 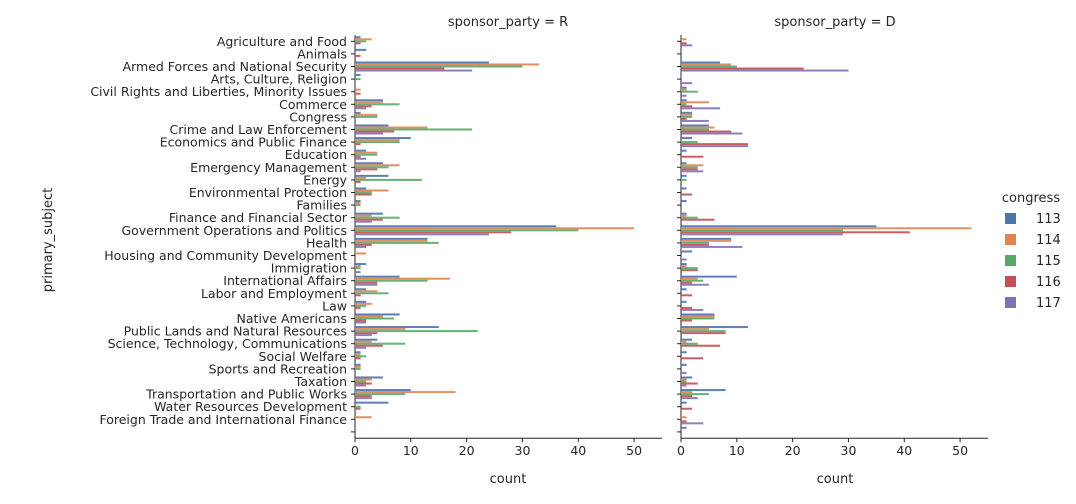 I want to click on y-tick-label: Energy, so click(x=325, y=179).